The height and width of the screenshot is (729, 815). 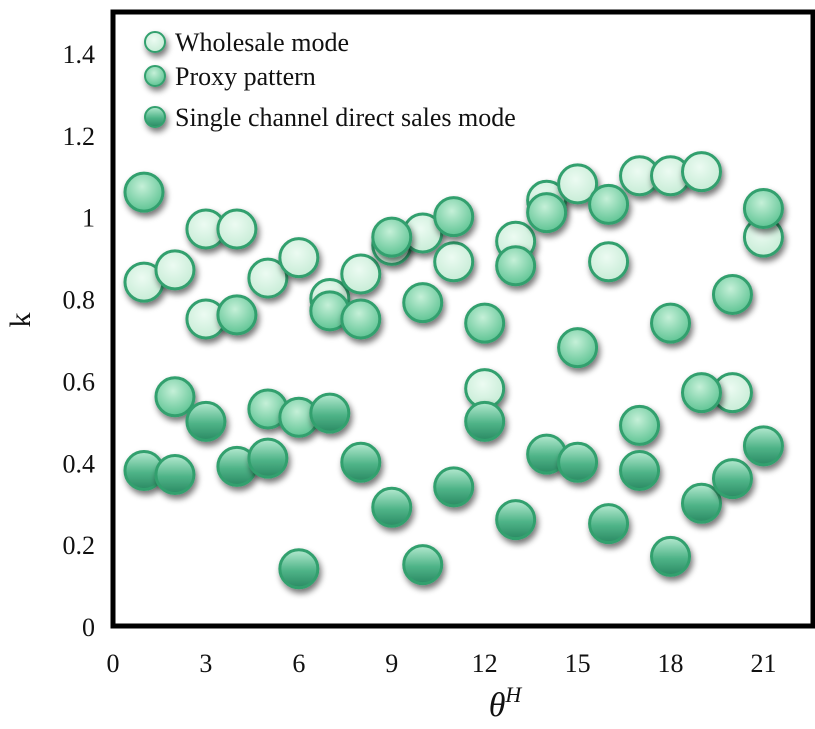 What do you see at coordinates (79, 381) in the screenshot?
I see `y-tick-label: 0.6` at bounding box center [79, 381].